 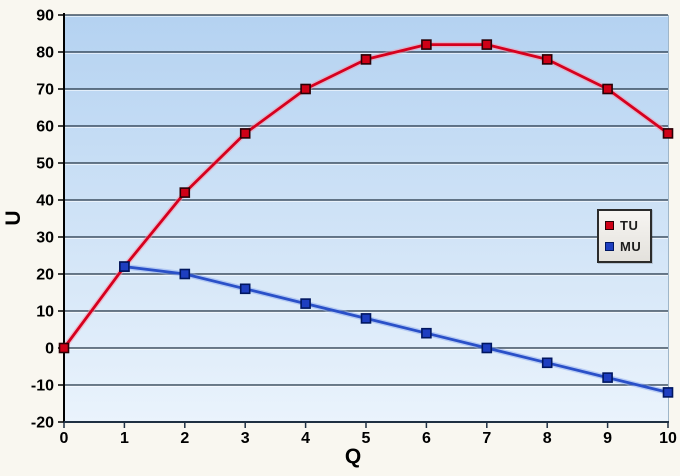 I want to click on y-tick-label: 80, so click(x=45, y=53).